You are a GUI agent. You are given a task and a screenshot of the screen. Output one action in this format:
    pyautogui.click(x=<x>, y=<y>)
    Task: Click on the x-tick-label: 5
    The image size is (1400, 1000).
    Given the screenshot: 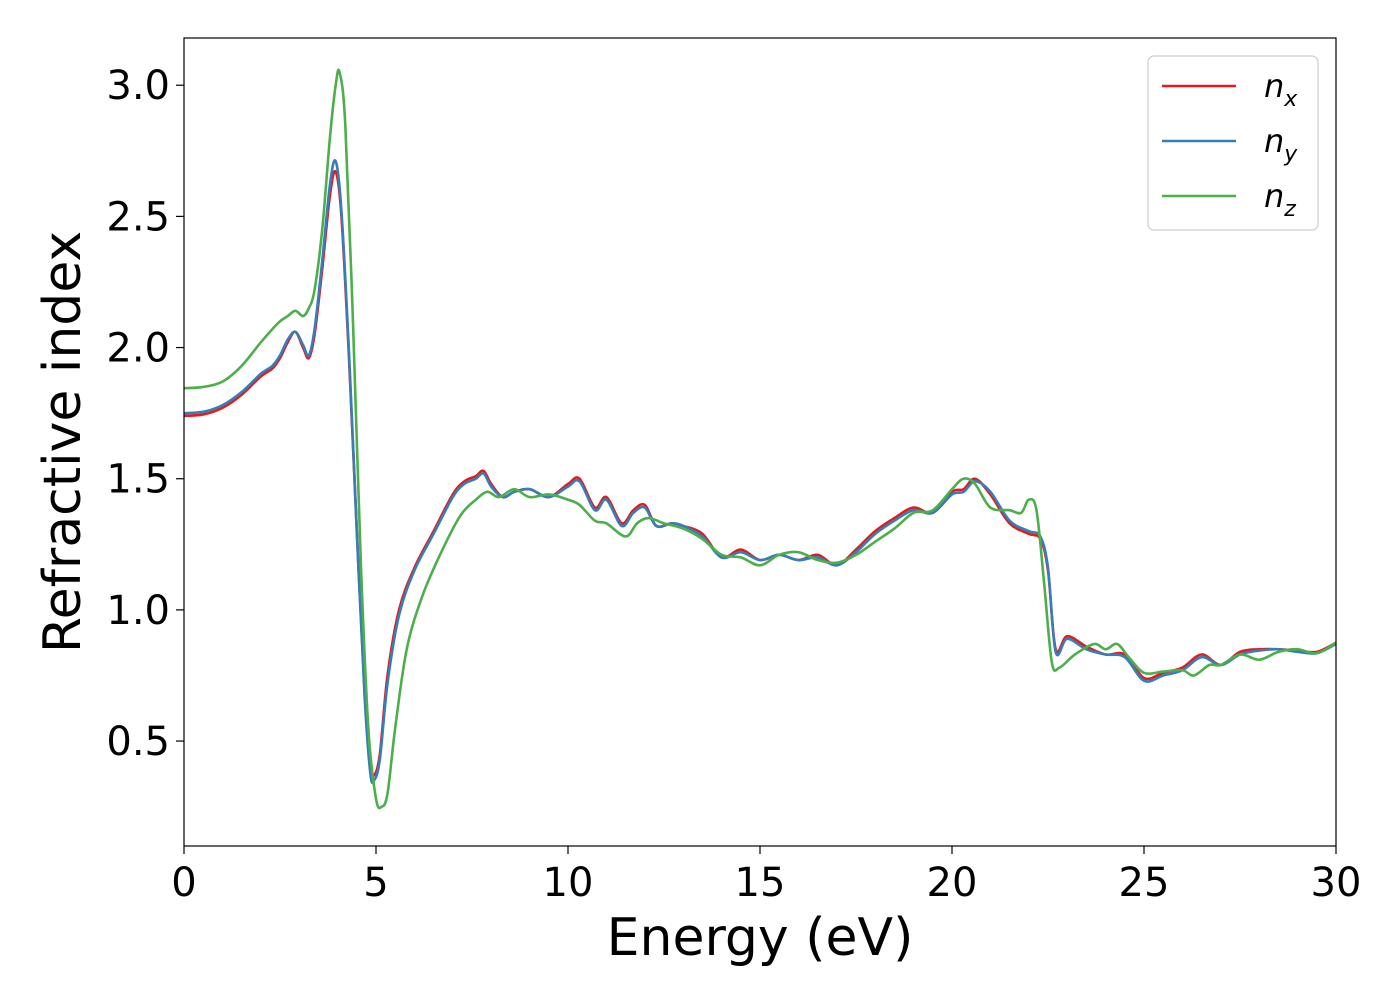 What is the action you would take?
    pyautogui.click(x=375, y=883)
    